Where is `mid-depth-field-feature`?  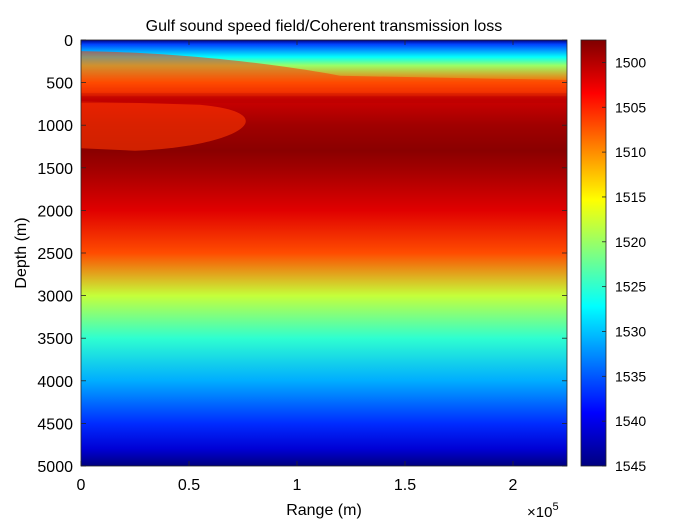
mid-depth-field-feature is located at coordinates (163, 126).